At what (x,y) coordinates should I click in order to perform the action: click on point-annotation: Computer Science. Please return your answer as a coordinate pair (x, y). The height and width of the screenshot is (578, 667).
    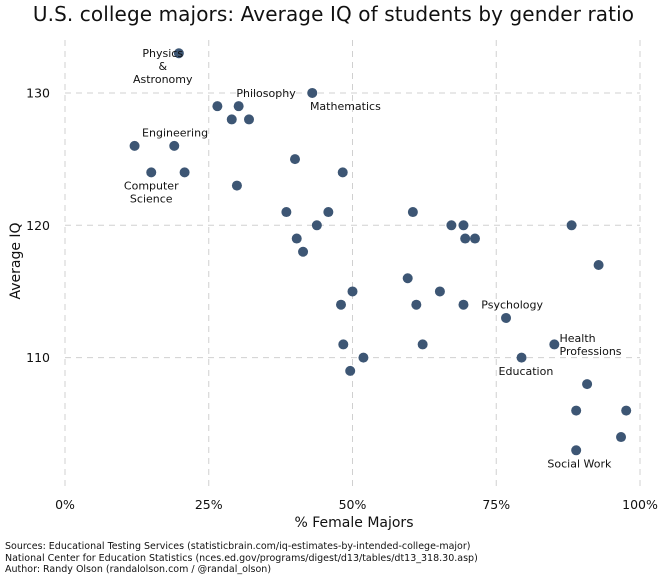
    Looking at the image, I should click on (151, 193).